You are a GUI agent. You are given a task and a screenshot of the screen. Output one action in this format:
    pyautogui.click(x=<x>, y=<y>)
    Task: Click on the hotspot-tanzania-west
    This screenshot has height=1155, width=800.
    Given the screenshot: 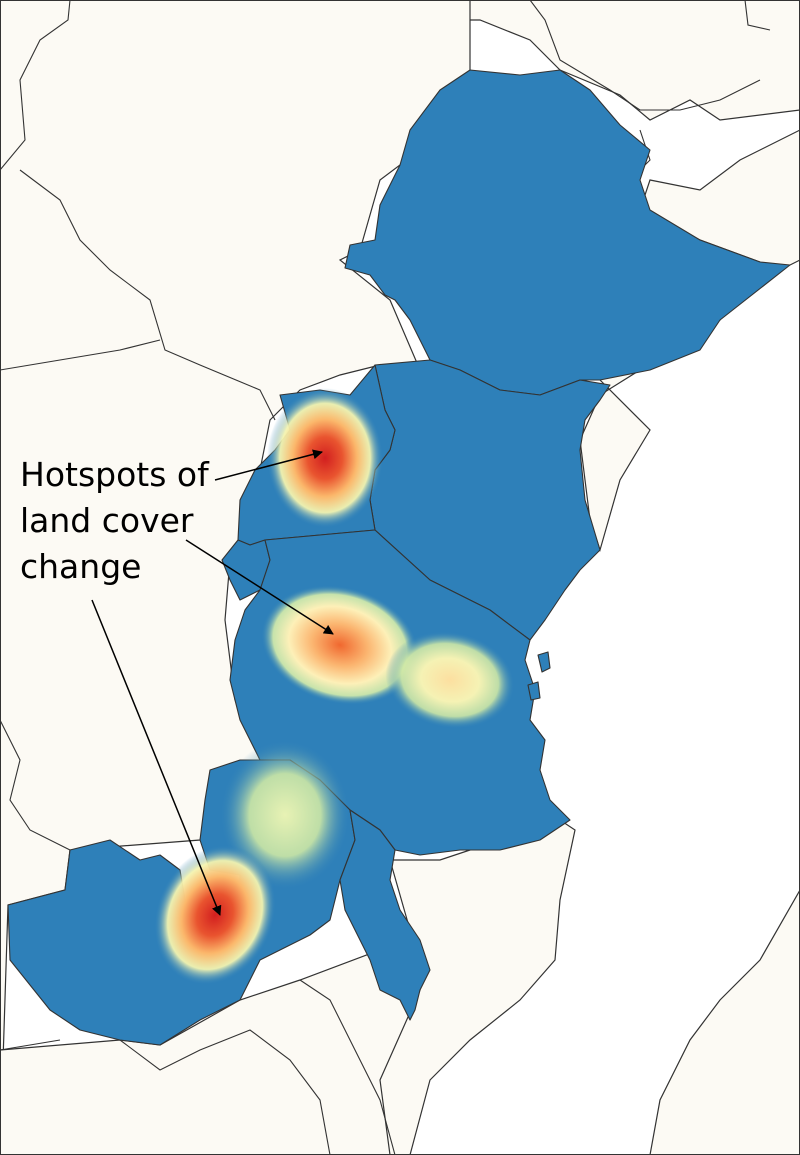 What is the action you would take?
    pyautogui.click(x=340, y=644)
    